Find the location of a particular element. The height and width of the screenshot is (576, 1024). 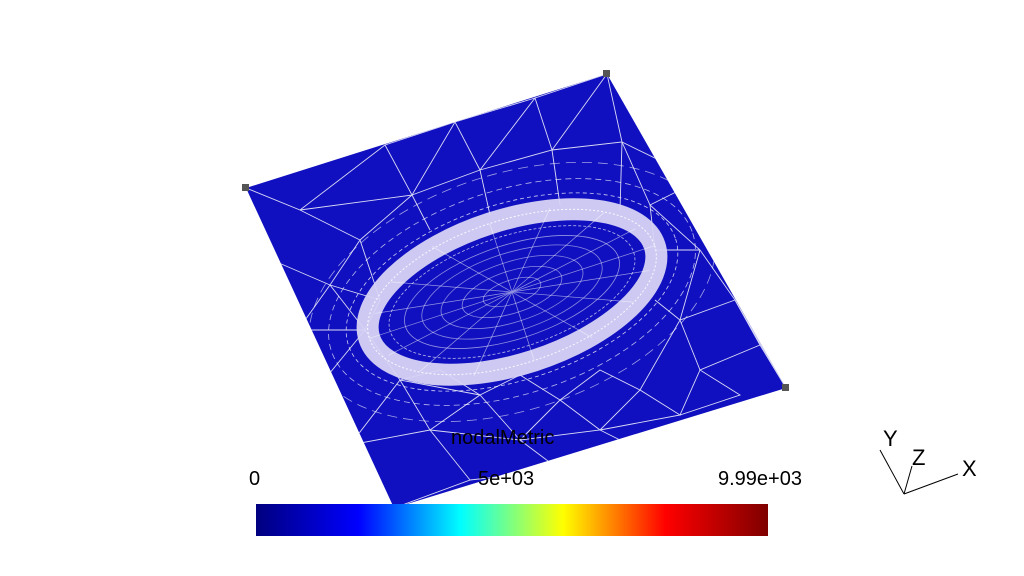

colorbar-title: nodalMetric is located at coordinates (503, 438).